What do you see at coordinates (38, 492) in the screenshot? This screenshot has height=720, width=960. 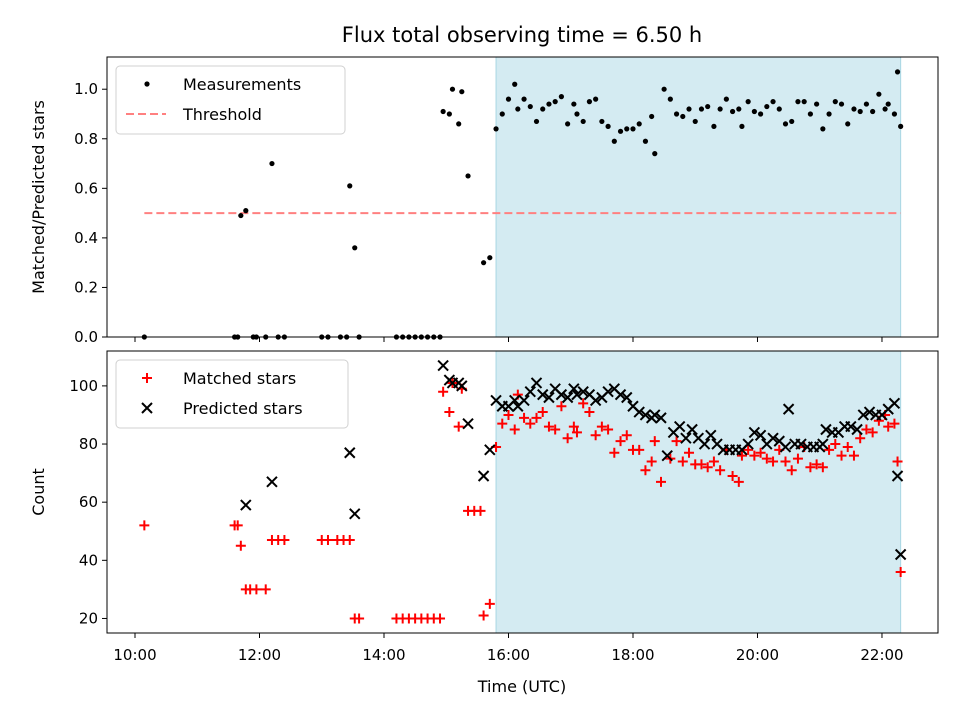 I see `y-axis-label: Count` at bounding box center [38, 492].